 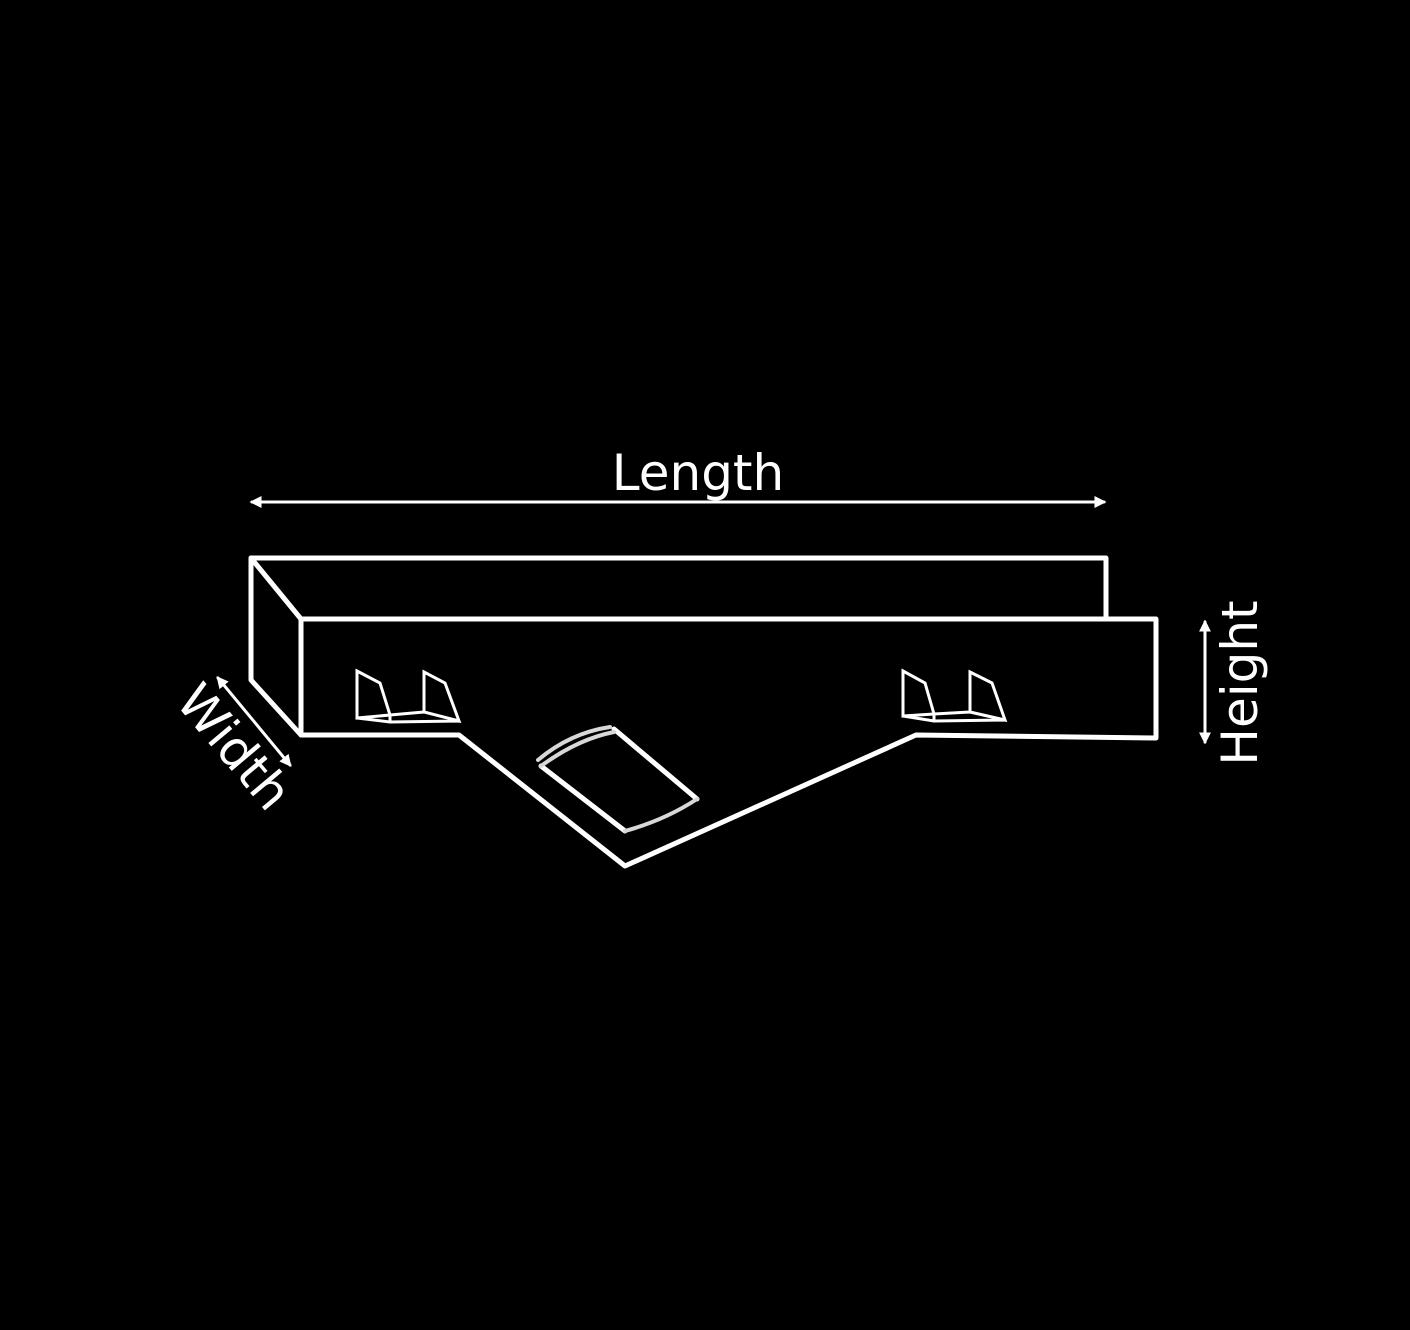 I want to click on width-dimension: Width, so click(x=234, y=747).